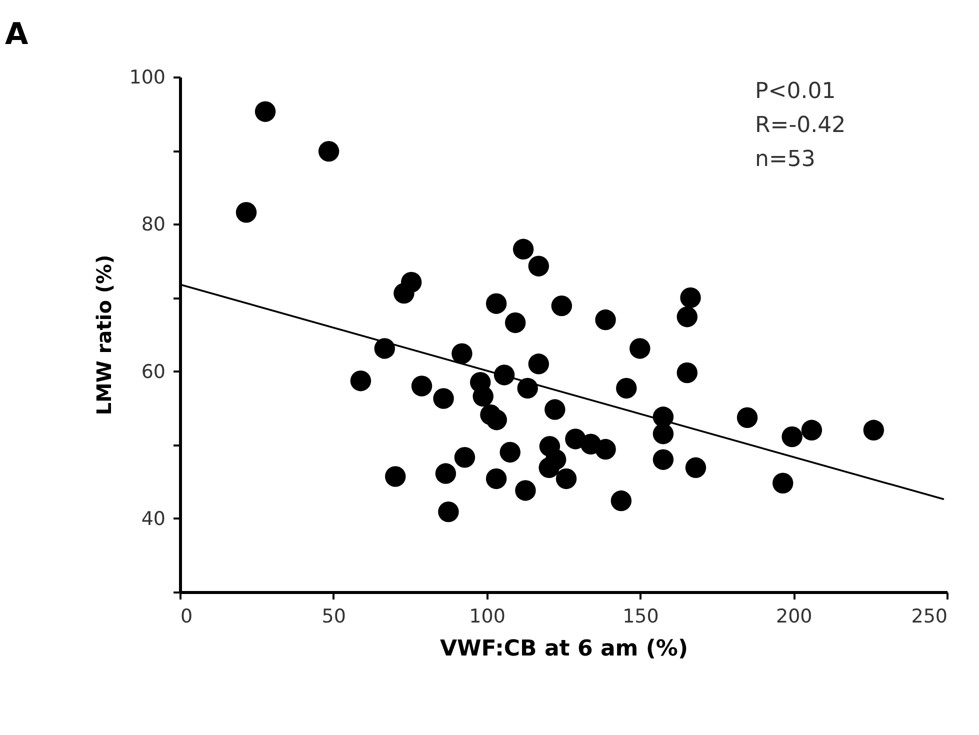 Image resolution: width=979 pixels, height=735 pixels. I want to click on x-tick-label: 50, so click(334, 617).